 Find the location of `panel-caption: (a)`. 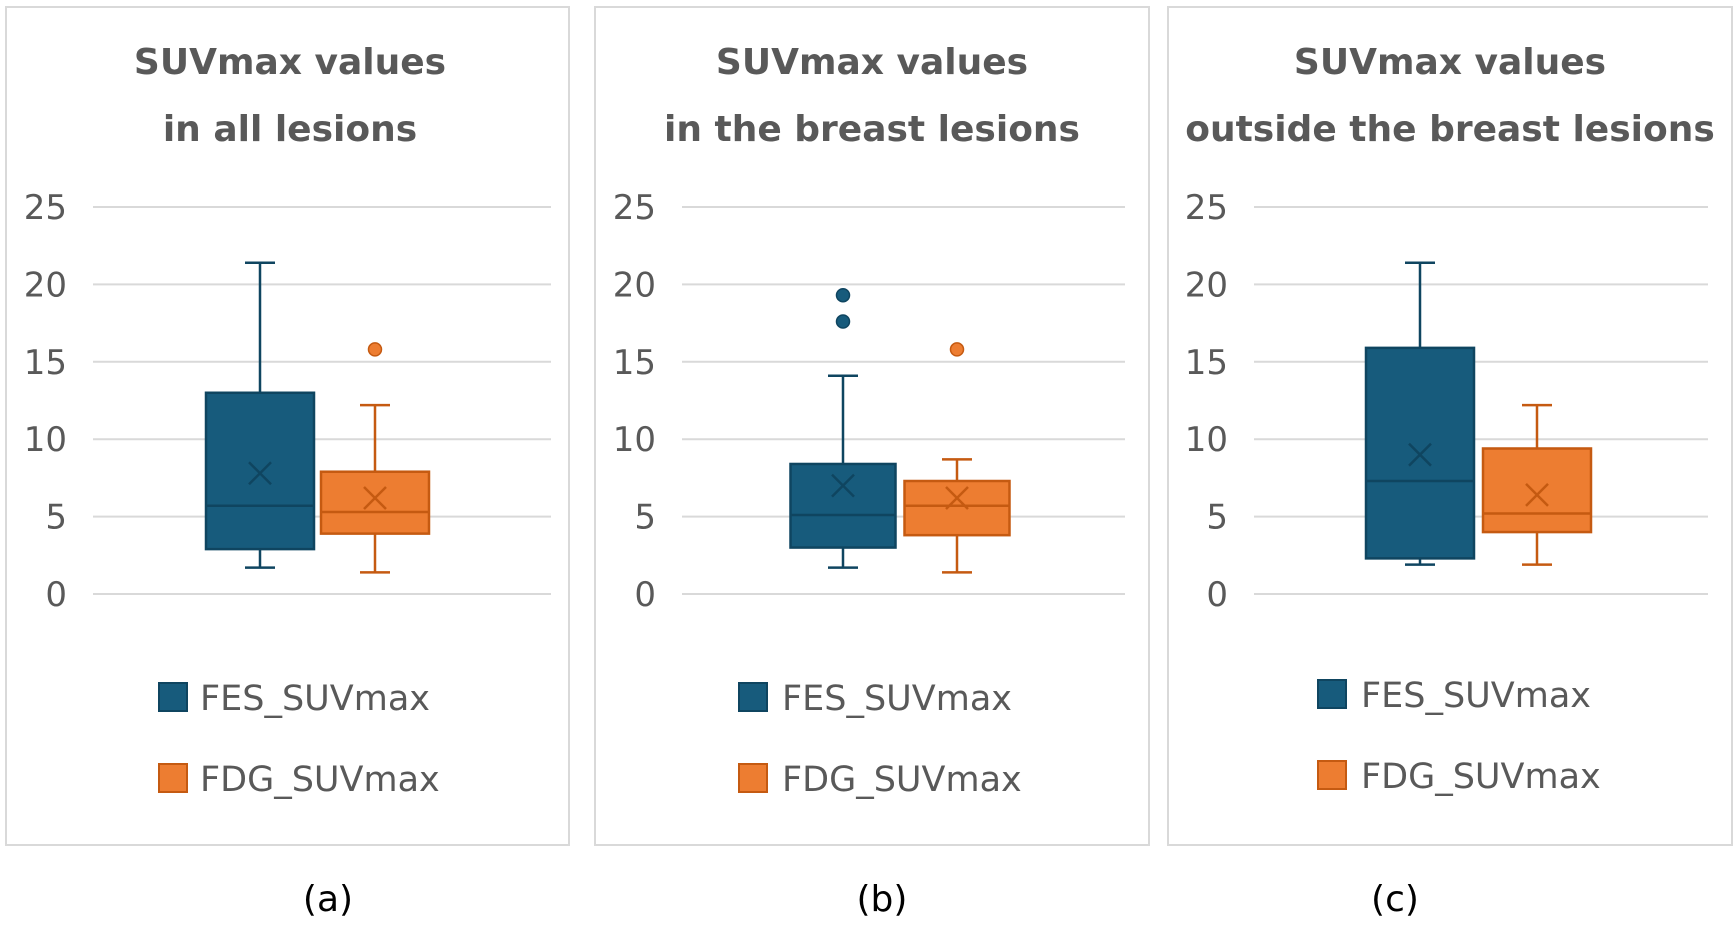

panel-caption: (a) is located at coordinates (328, 899).